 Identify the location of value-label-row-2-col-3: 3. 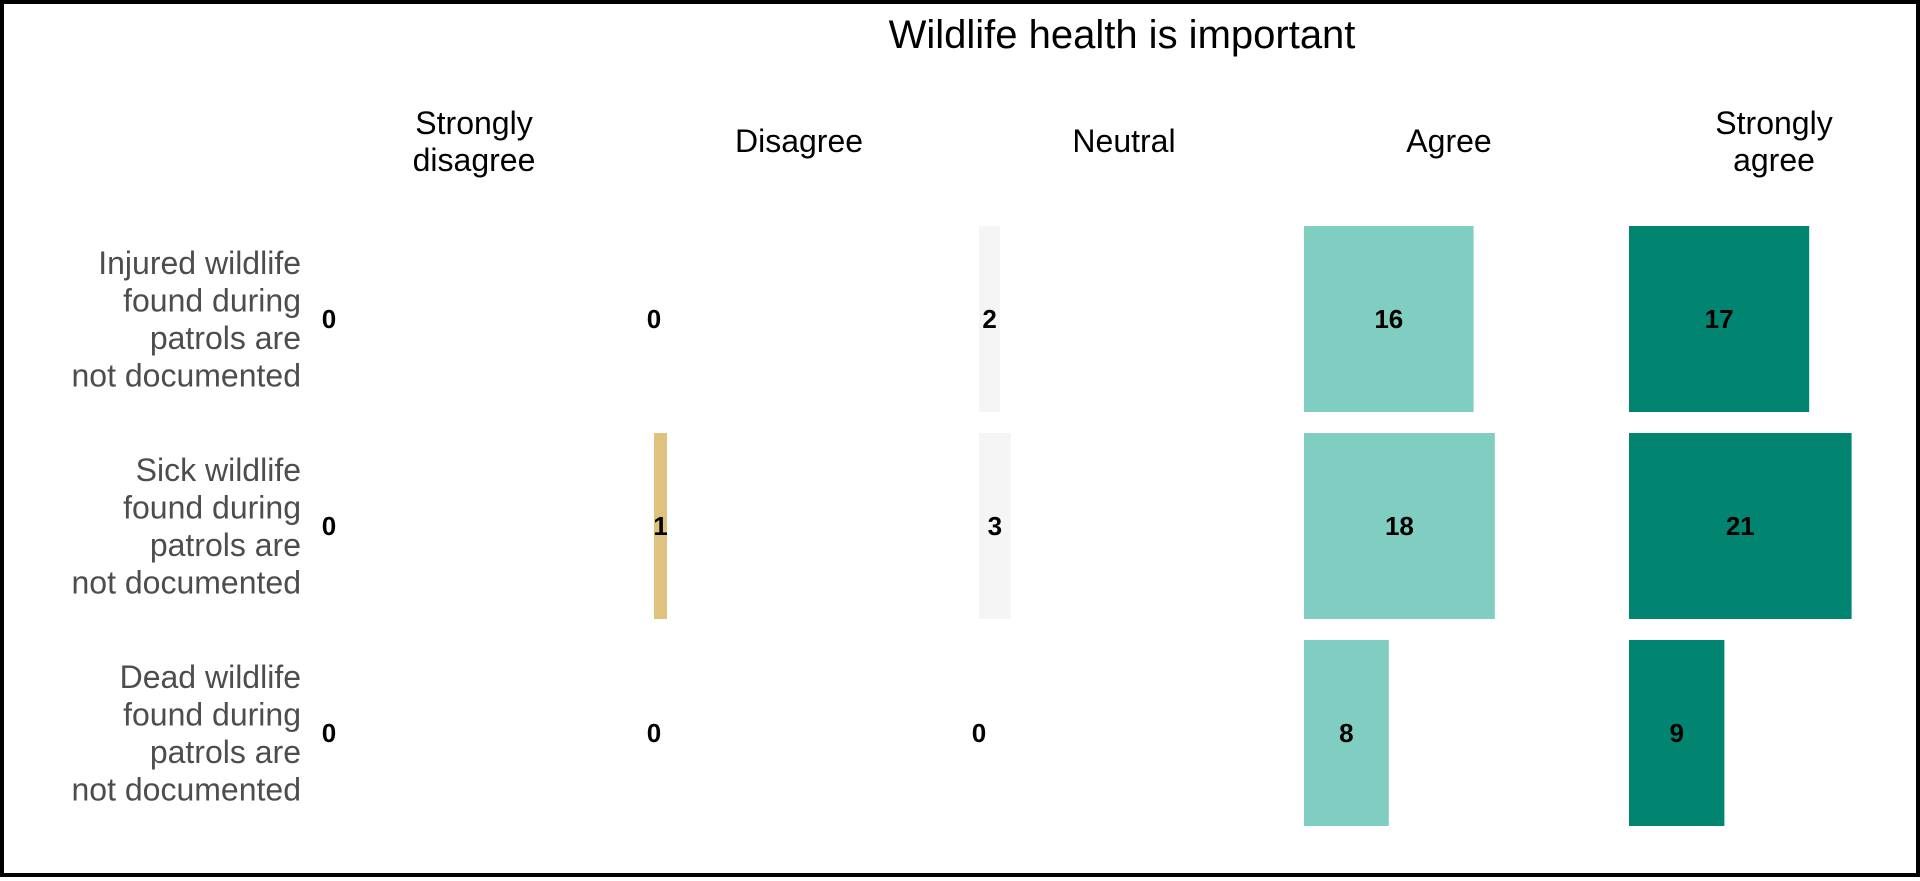
(995, 526).